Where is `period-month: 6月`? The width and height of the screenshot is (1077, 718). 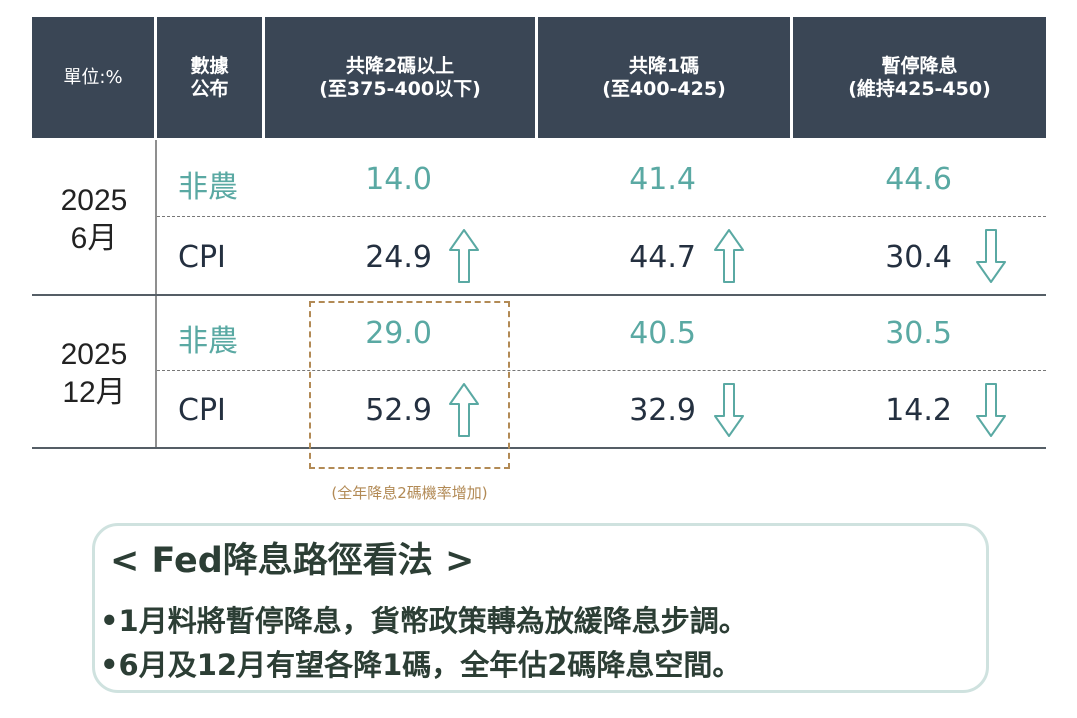 period-month: 6月 is located at coordinates (94, 238).